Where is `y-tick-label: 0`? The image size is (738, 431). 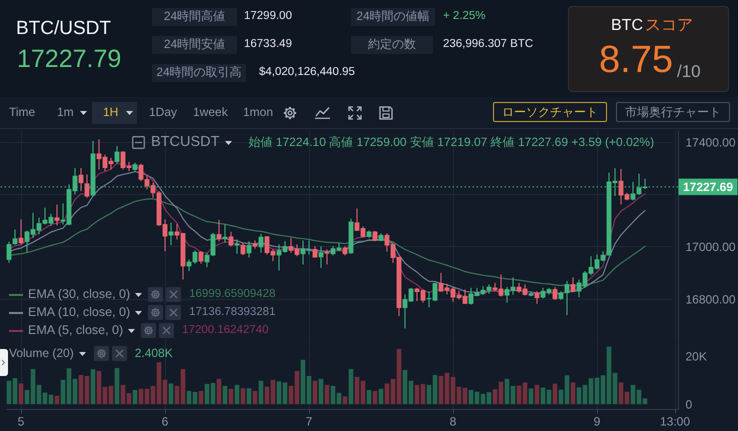
y-tick-label: 0 is located at coordinates (689, 405).